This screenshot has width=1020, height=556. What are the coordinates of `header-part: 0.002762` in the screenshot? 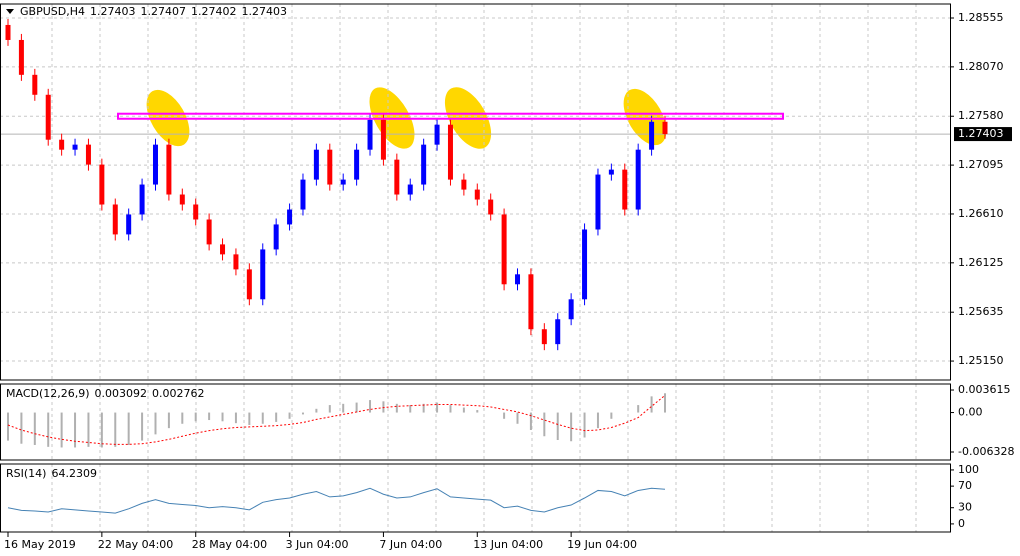 It's located at (178, 393).